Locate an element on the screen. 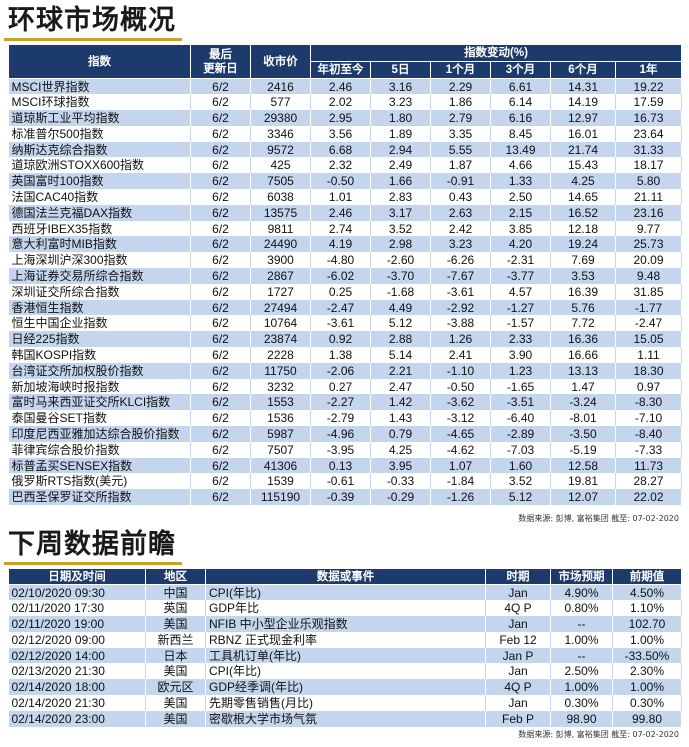 This screenshot has width=689, height=747. change-ytd: 4.19 is located at coordinates (340, 244).